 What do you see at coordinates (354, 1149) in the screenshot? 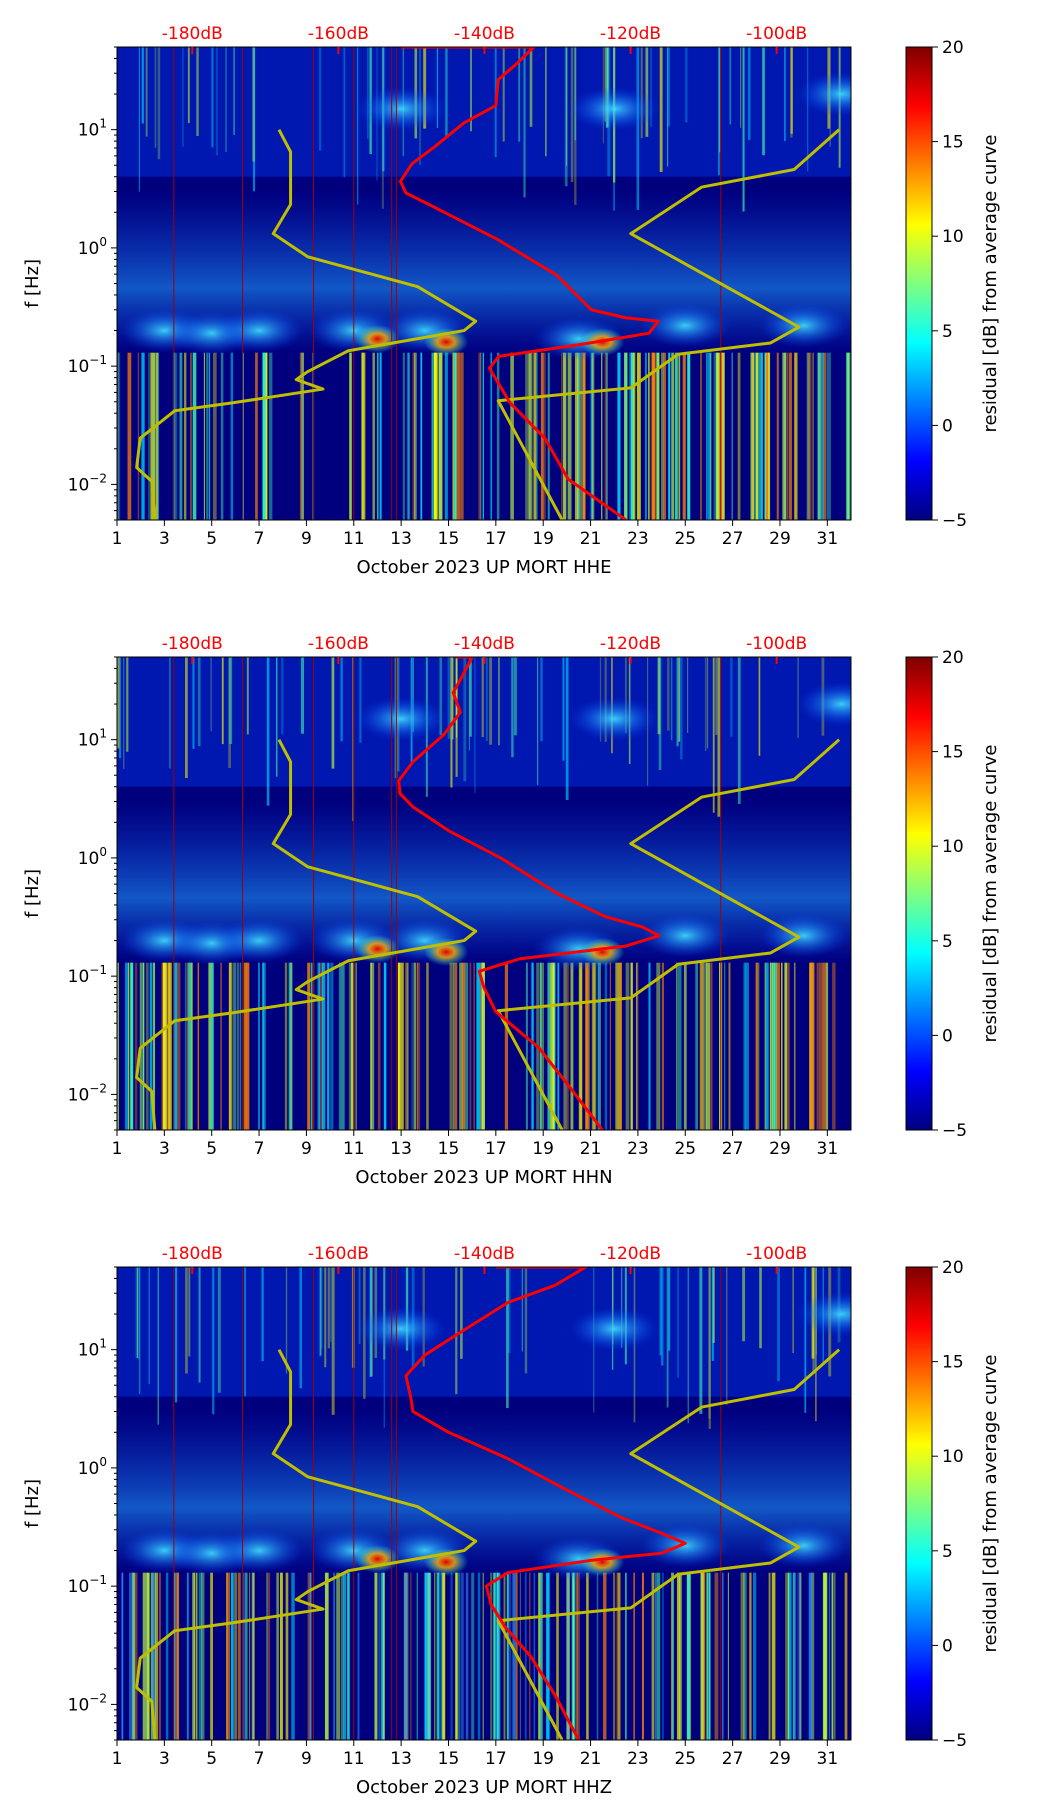
I see `x-tick-label: 11` at bounding box center [354, 1149].